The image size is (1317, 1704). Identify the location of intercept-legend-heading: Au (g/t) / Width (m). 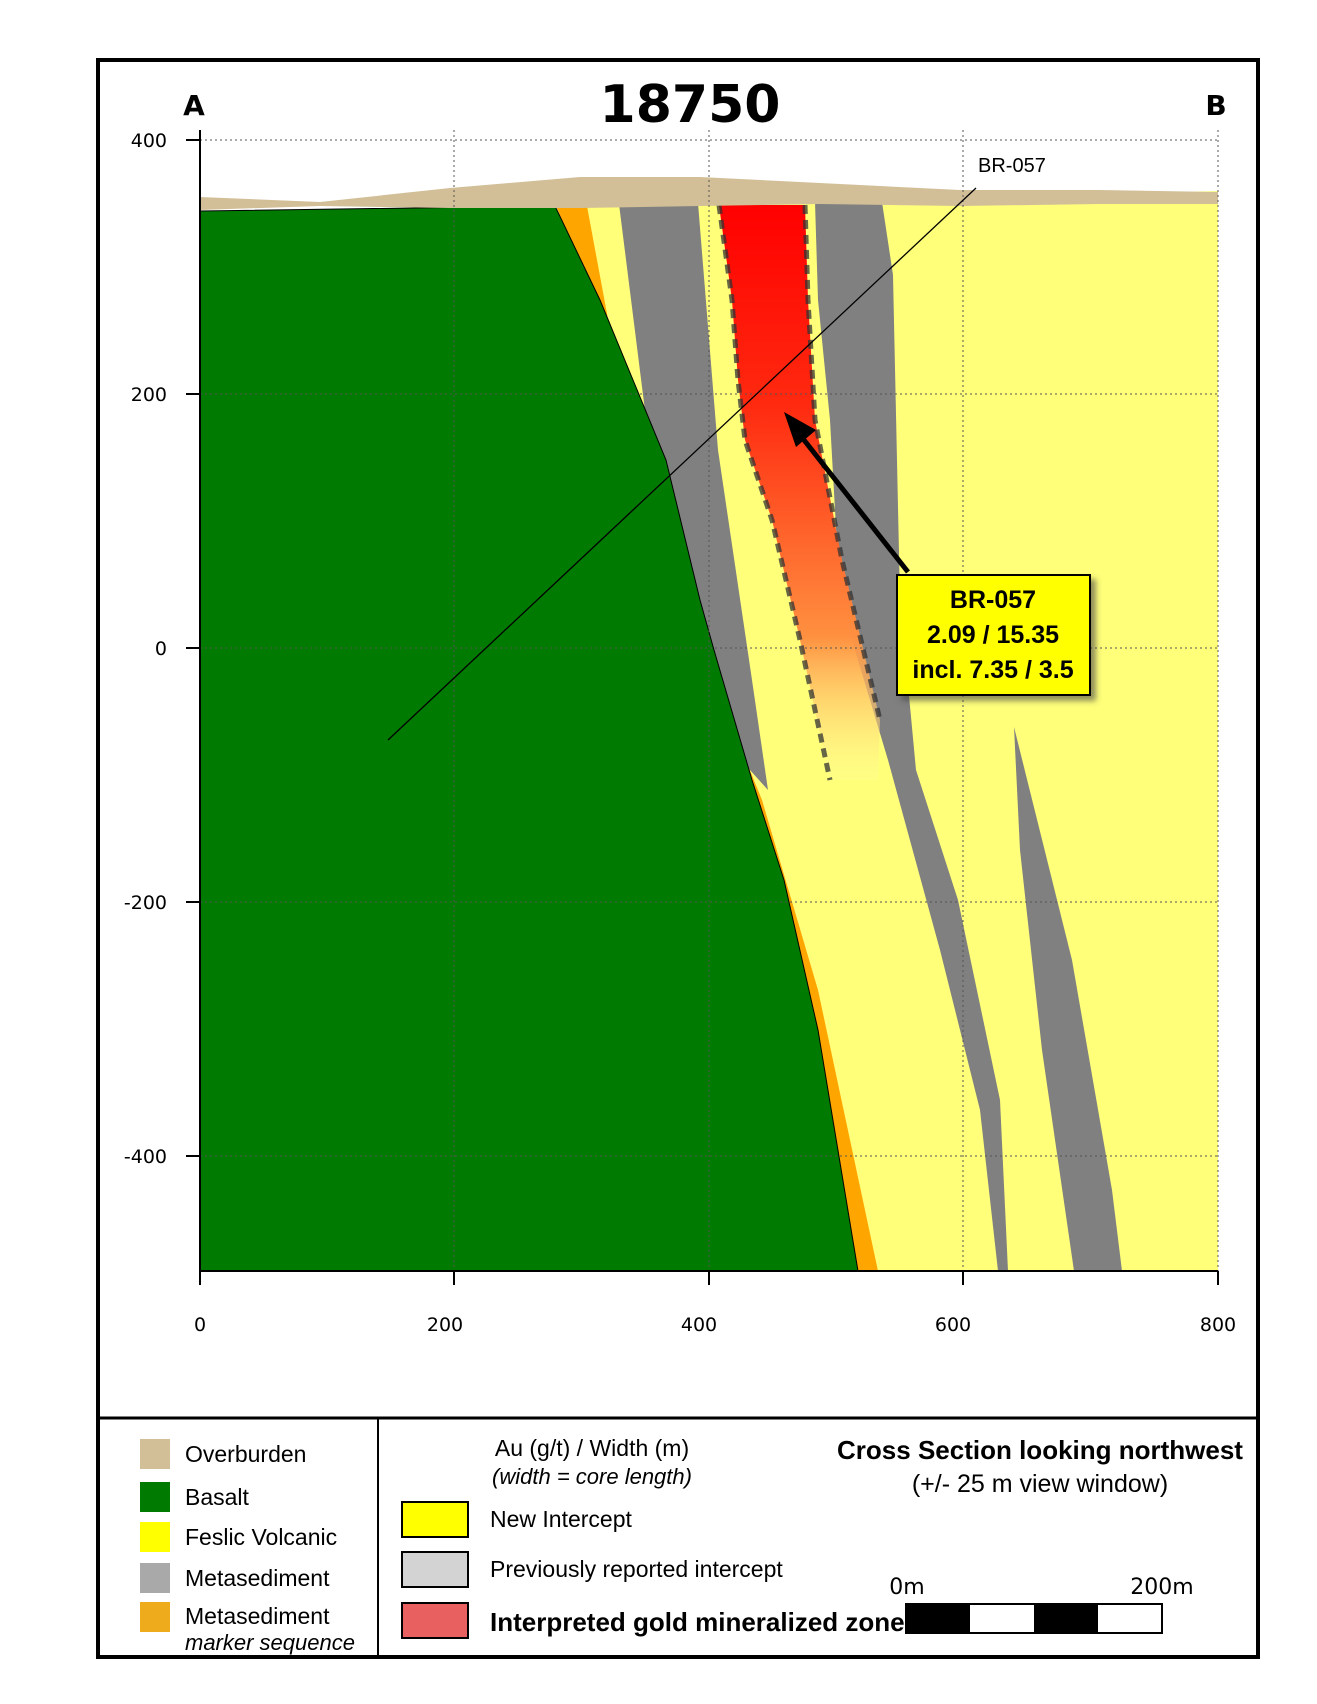
(592, 1448).